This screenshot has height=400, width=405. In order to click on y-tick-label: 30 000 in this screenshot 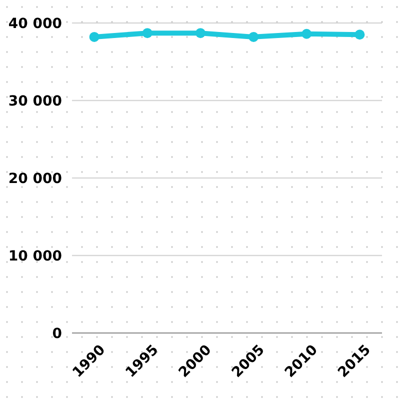, I will do `click(35, 101)`.